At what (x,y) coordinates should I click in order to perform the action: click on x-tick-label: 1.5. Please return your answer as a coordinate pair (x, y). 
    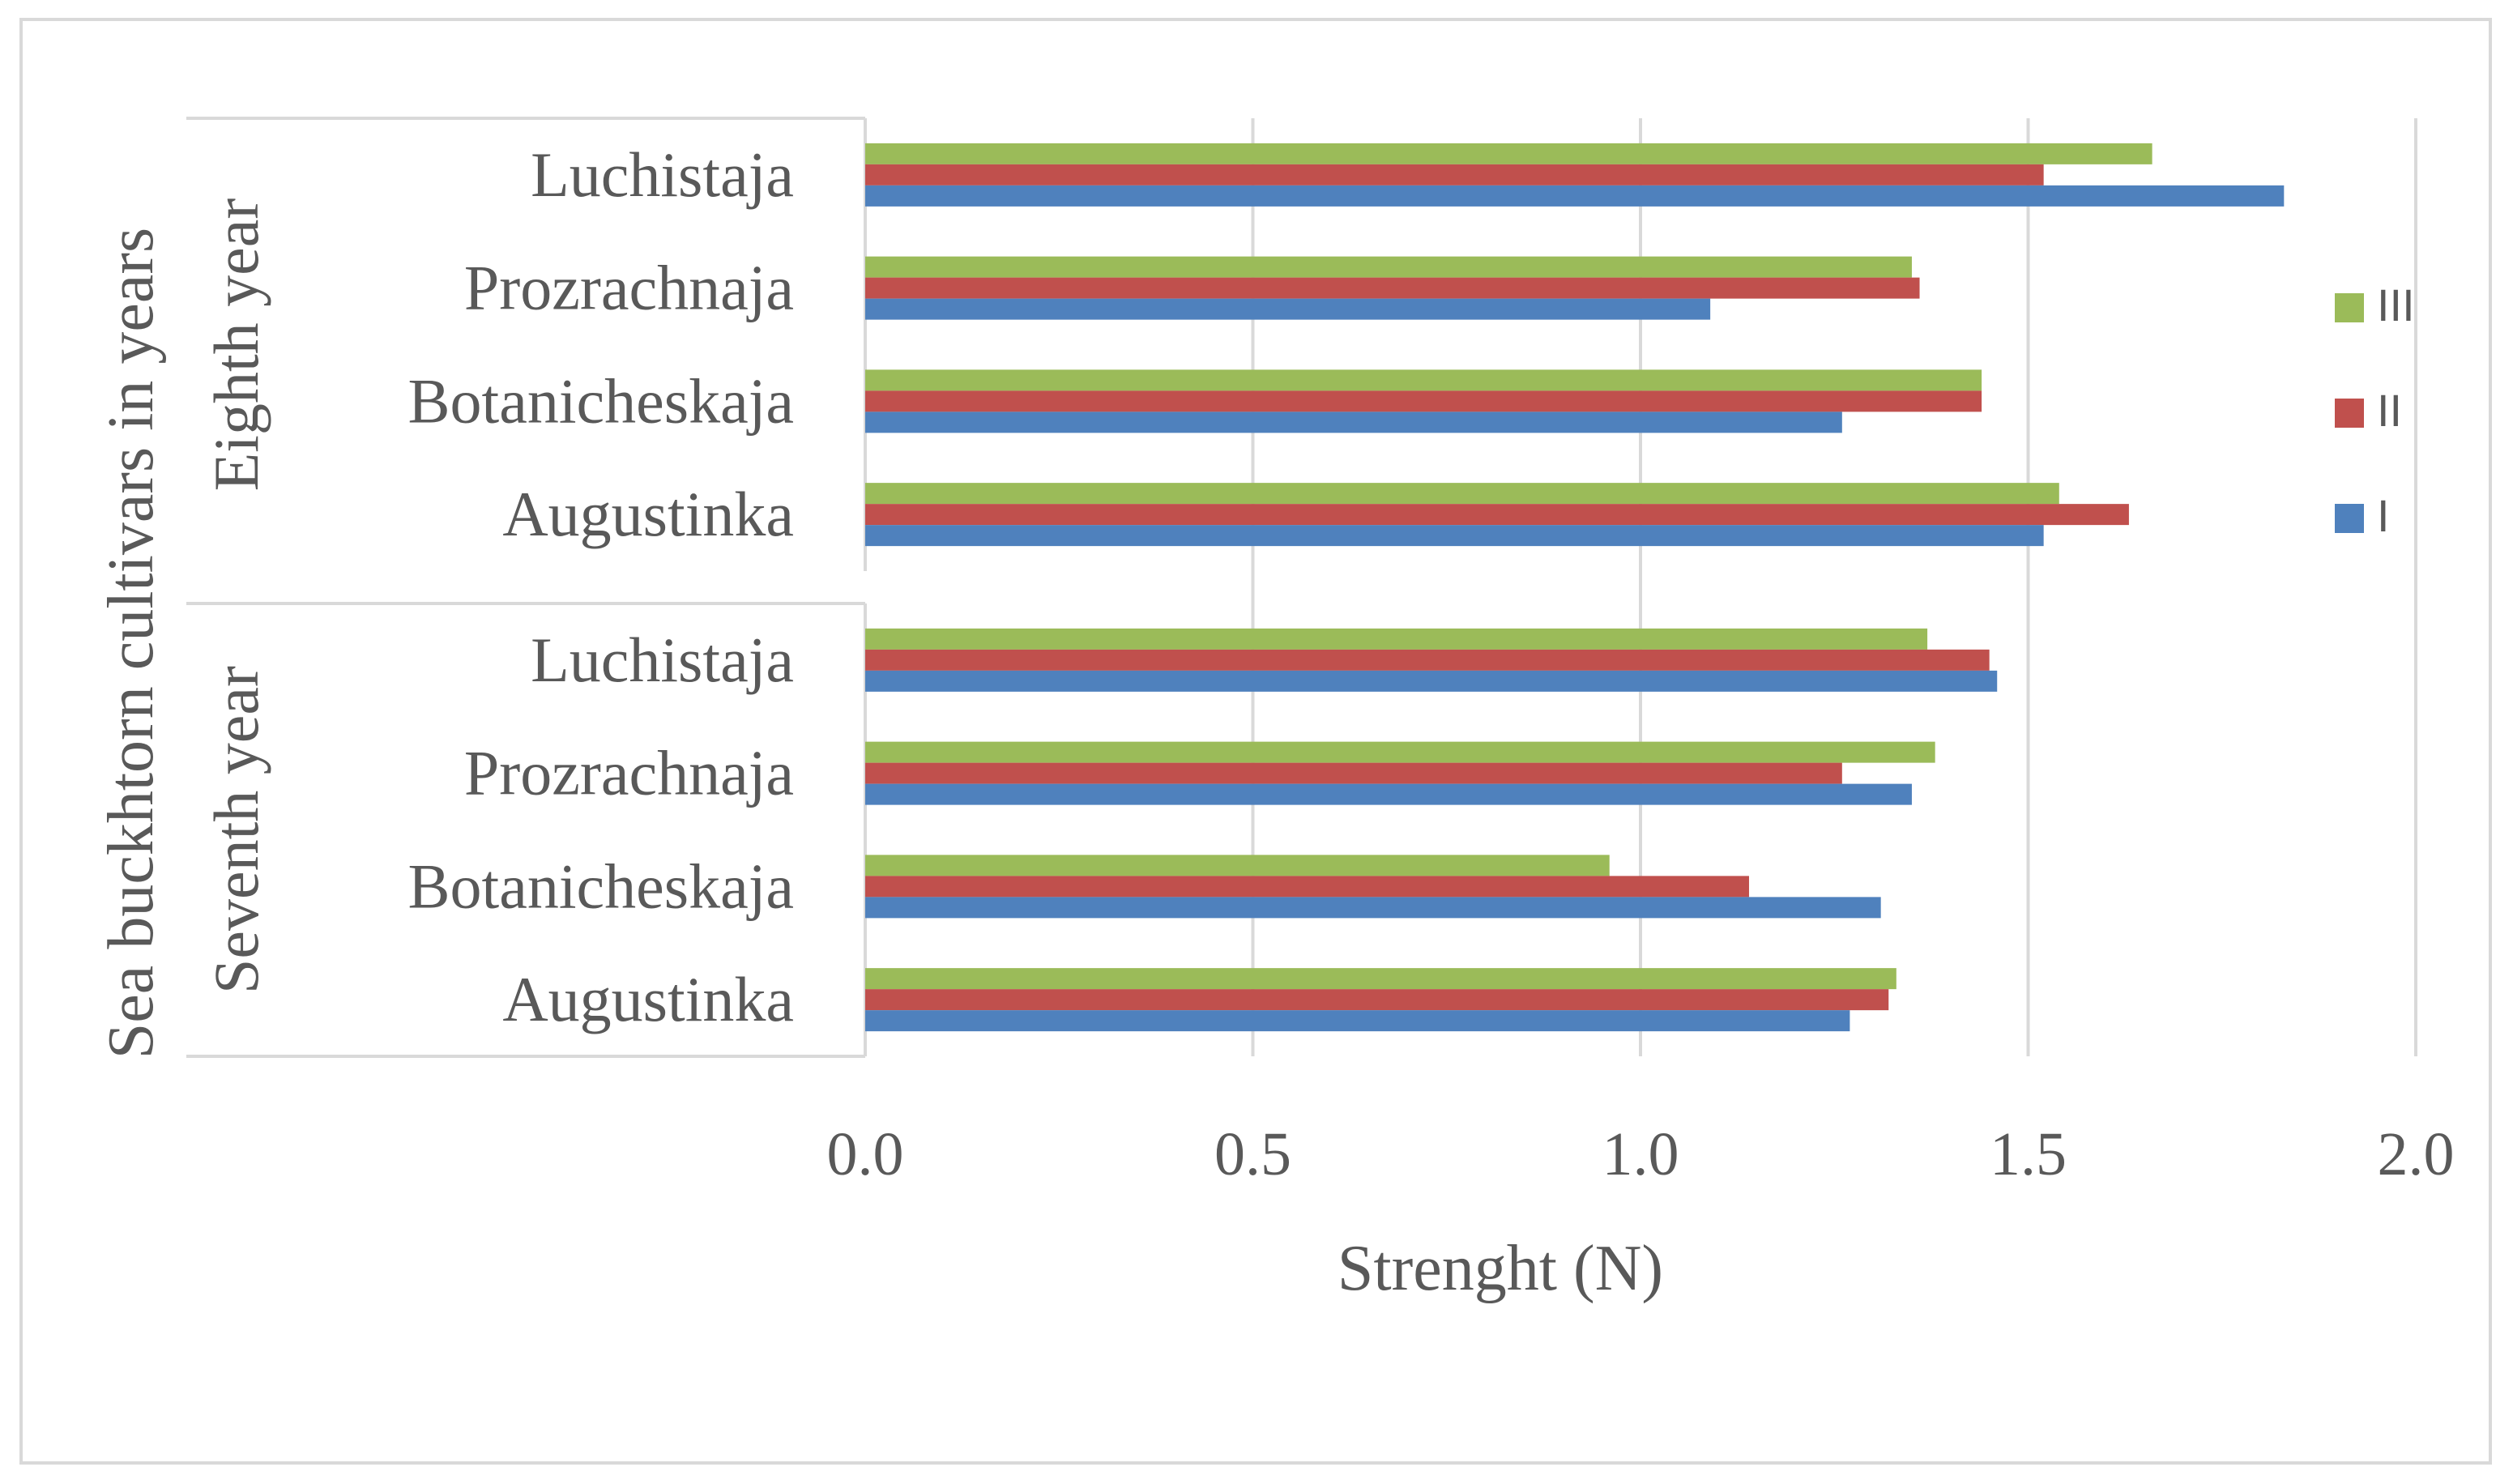
    Looking at the image, I should click on (2028, 1154).